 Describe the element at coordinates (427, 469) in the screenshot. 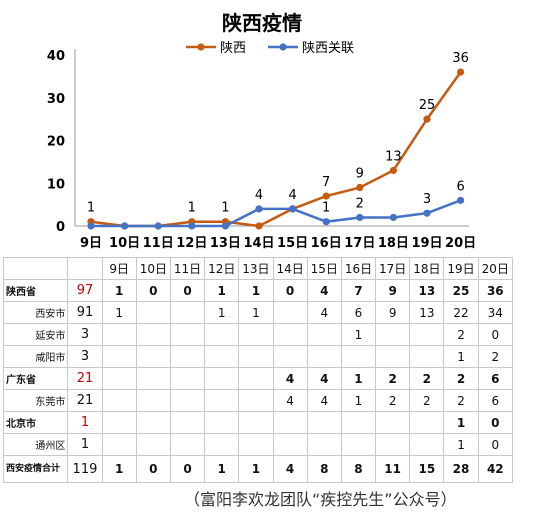

I see `daily-count: 15` at that location.